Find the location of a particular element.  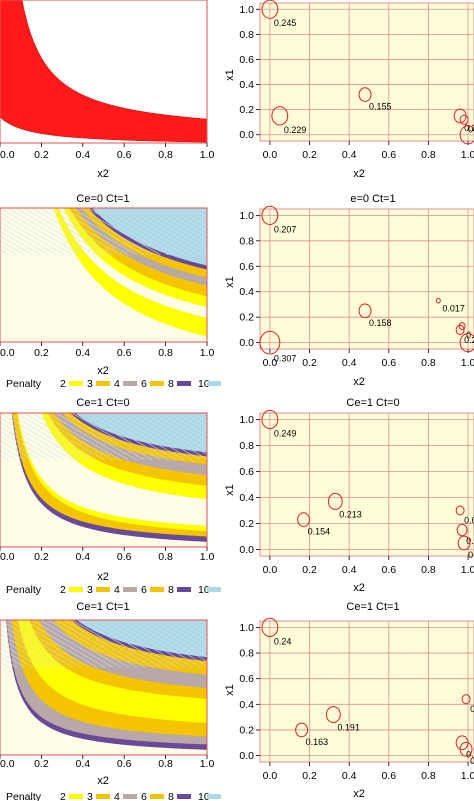

left-panel-2: Ce=0 Ct=1 is located at coordinates (104, 268).